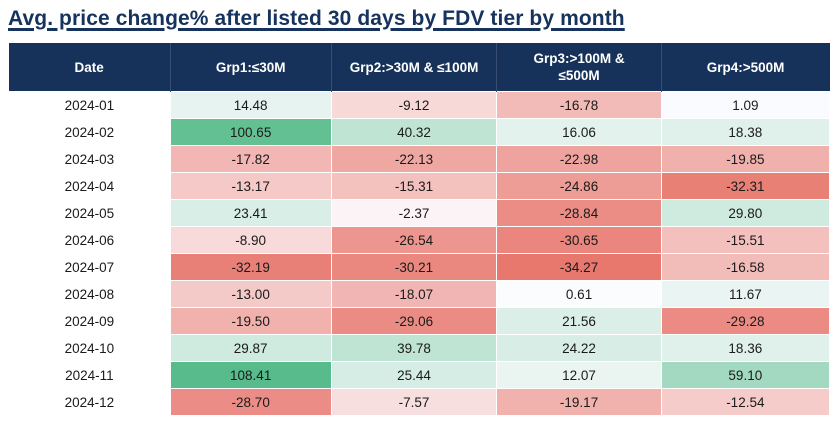 The image size is (837, 427). Describe the element at coordinates (579, 159) in the screenshot. I see `heatmap-cell: -22.98` at that location.